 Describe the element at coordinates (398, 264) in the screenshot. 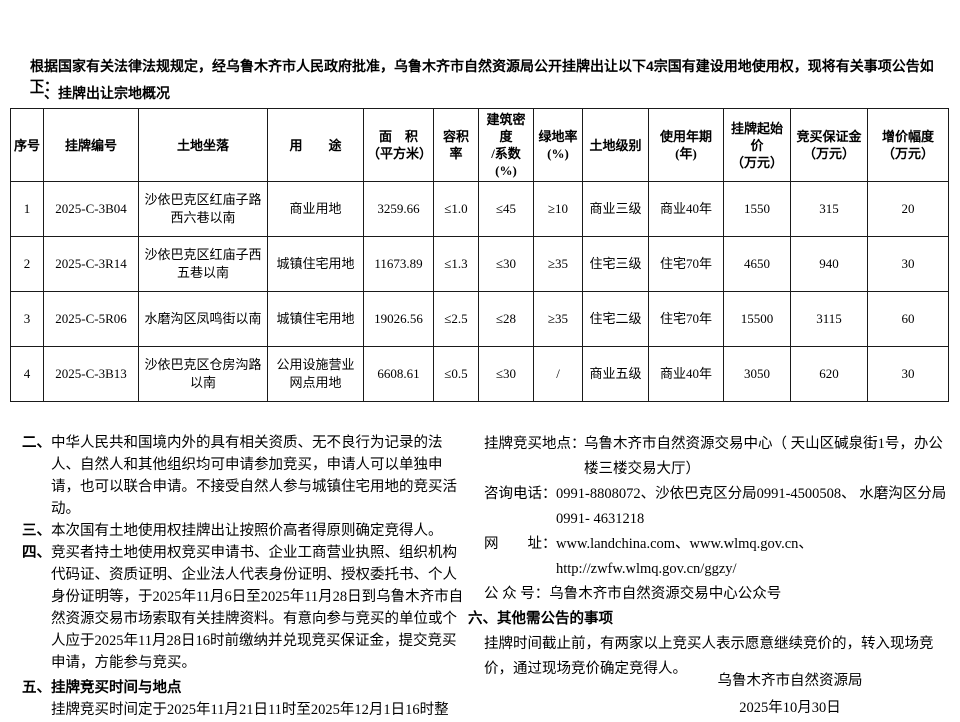

I see `table-cell: 11673.89` at that location.